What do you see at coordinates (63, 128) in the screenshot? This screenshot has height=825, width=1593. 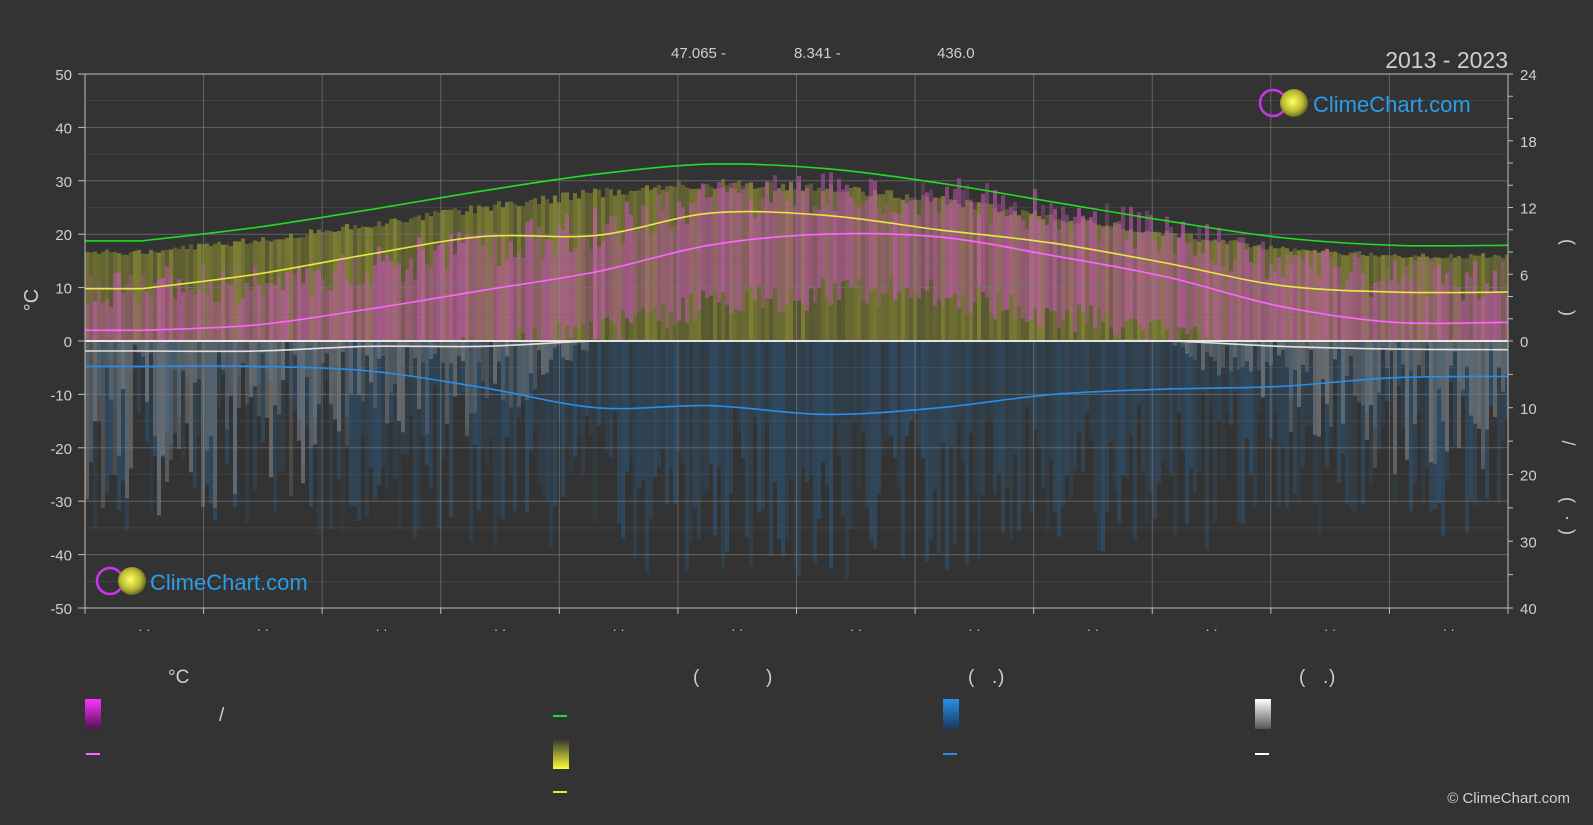 I see `y-tick-left: 40` at bounding box center [63, 128].